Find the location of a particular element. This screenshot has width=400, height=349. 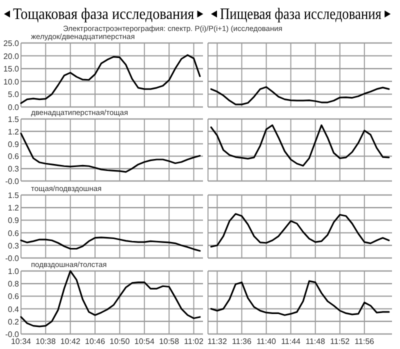

chart-title: Пищевая фаза исследования is located at coordinates (301, 15).